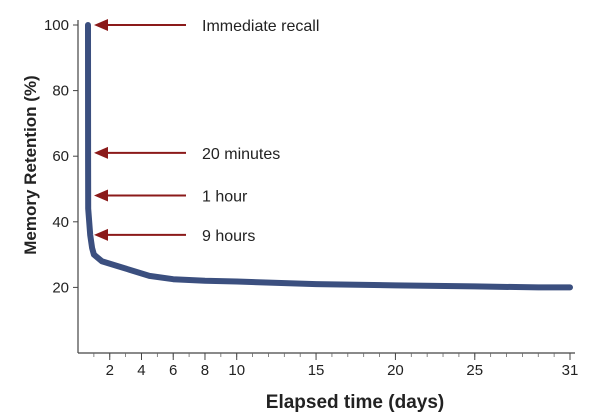 This screenshot has height=420, width=600. Describe the element at coordinates (474, 370) in the screenshot. I see `x-tick-label: 25` at that location.